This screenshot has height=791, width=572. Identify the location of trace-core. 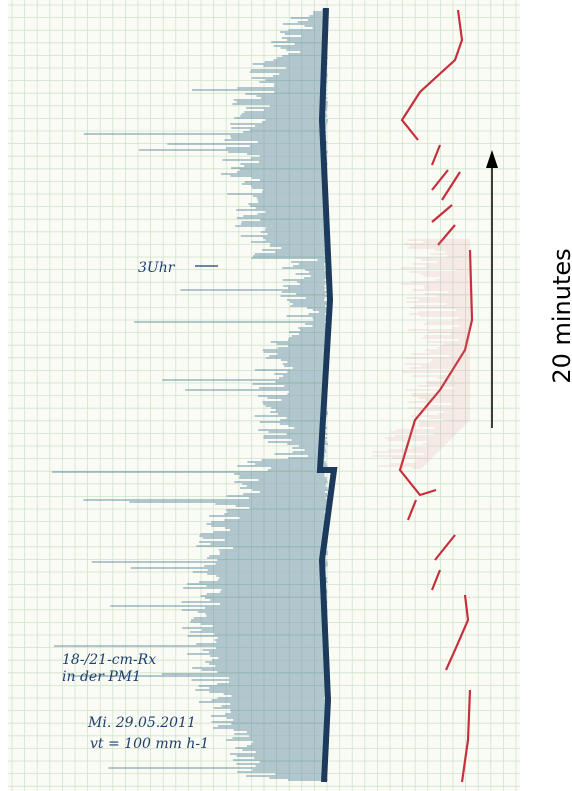
(327, 395).